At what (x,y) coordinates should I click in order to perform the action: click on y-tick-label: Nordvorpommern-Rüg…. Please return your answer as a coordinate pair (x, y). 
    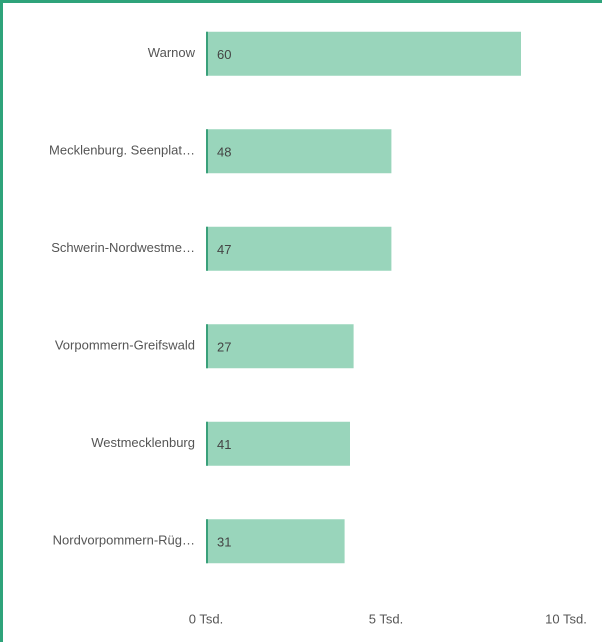
    Looking at the image, I should click on (124, 540).